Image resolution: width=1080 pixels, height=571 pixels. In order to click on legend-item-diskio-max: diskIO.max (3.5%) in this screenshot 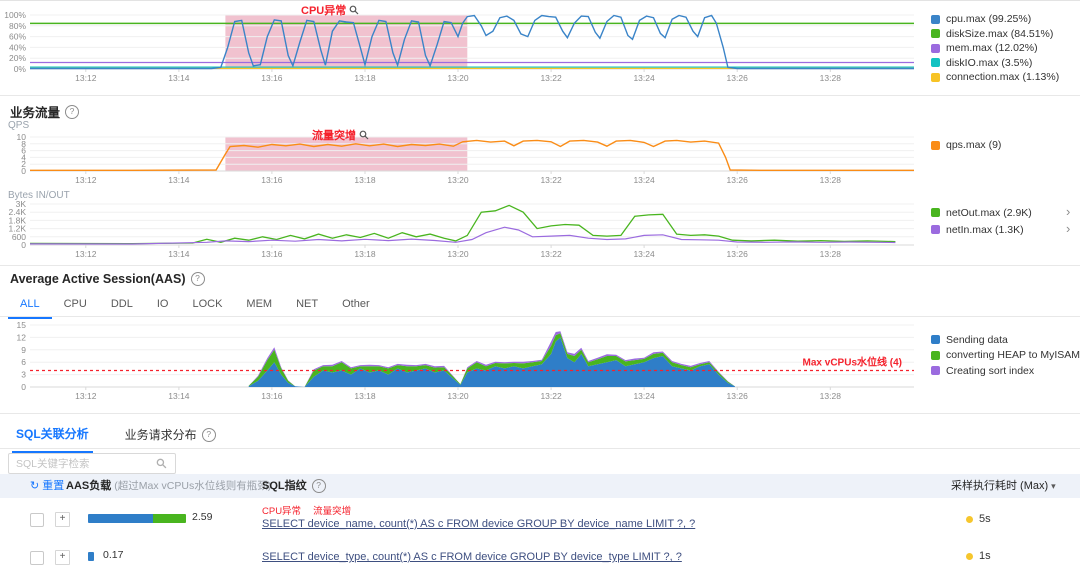, I will do `click(995, 63)`.